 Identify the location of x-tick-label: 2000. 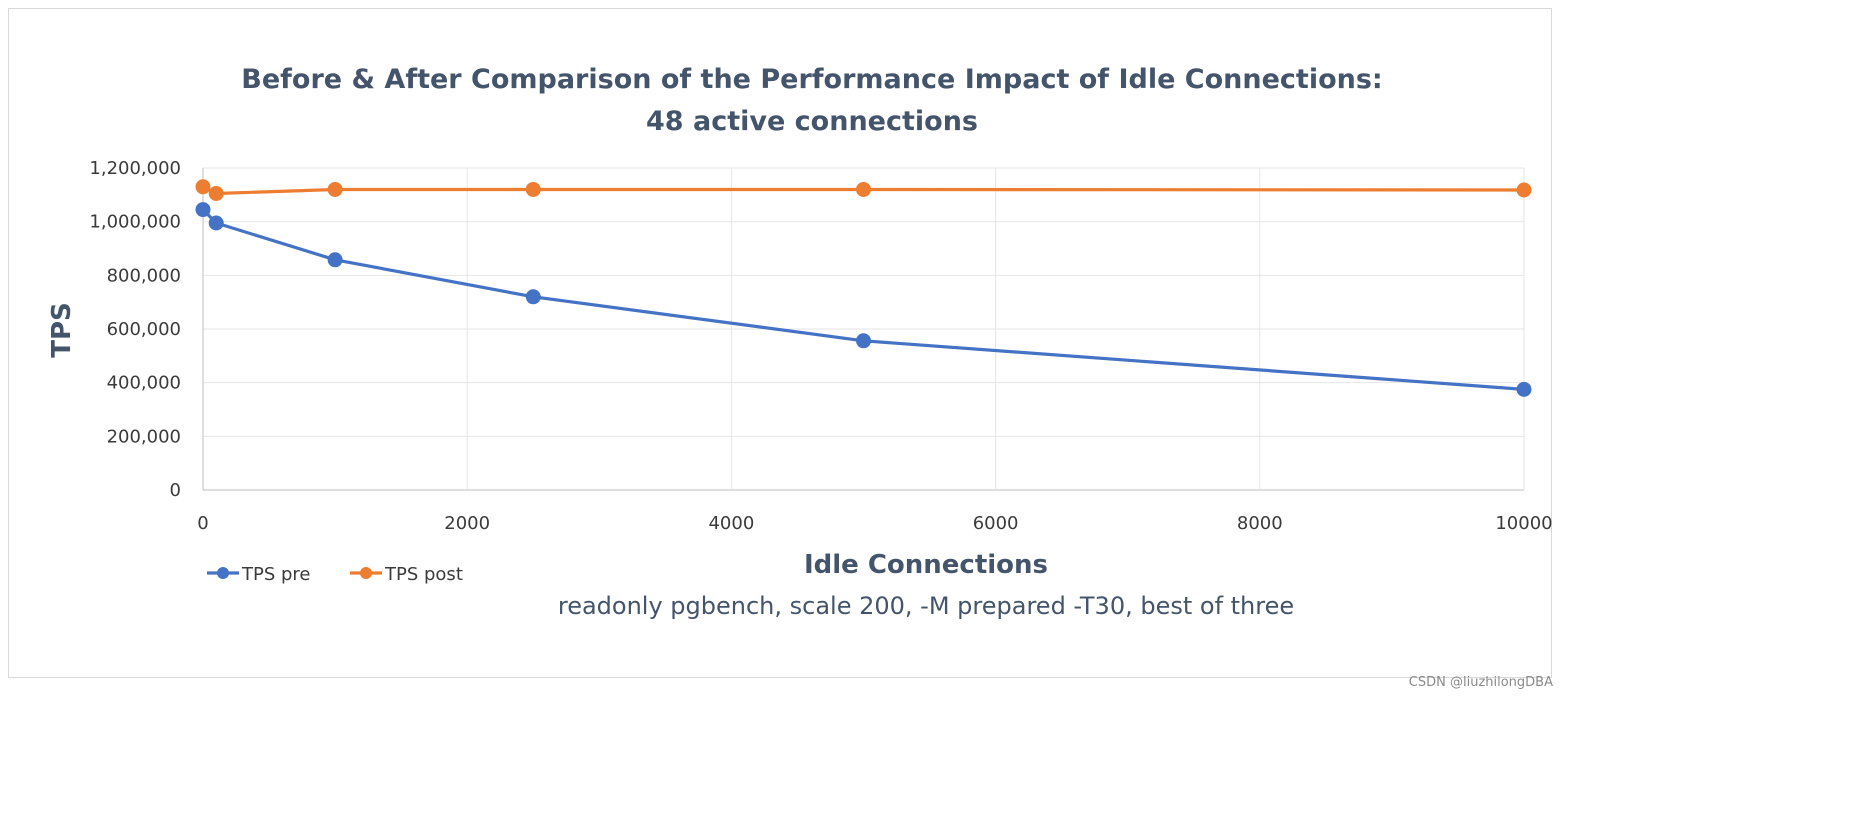
(467, 523).